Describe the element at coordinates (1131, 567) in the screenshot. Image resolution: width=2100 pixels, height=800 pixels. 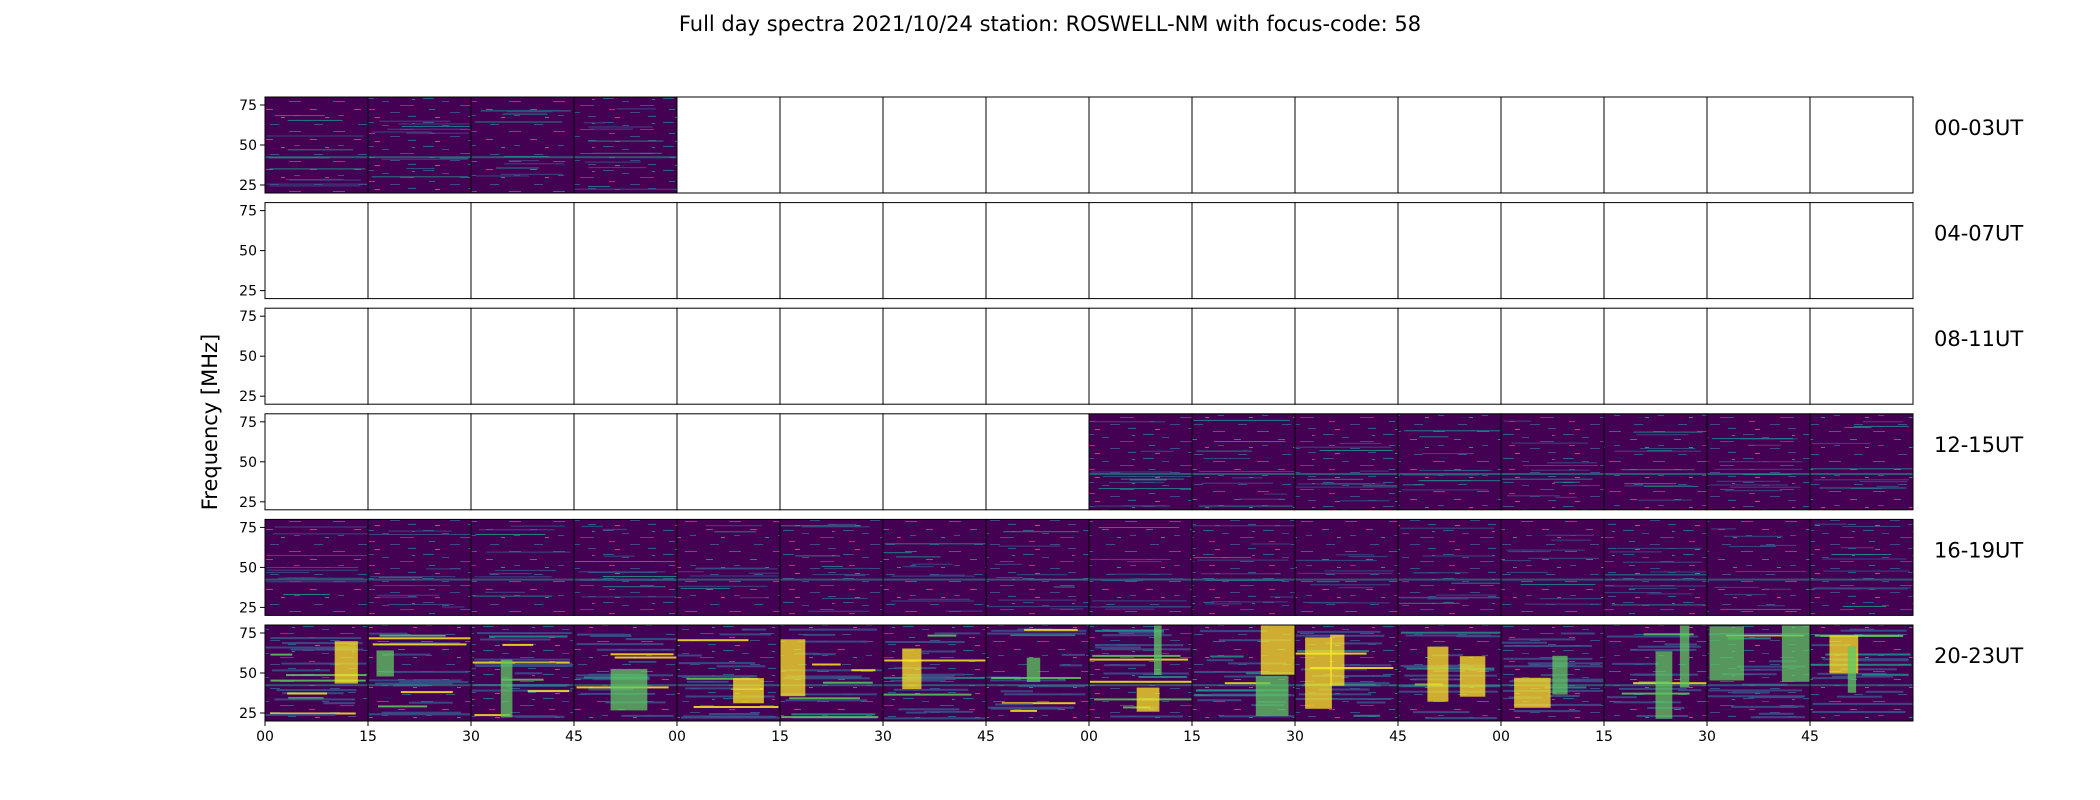
I see `spectra-row: 75 50 25 16-19UT` at that location.